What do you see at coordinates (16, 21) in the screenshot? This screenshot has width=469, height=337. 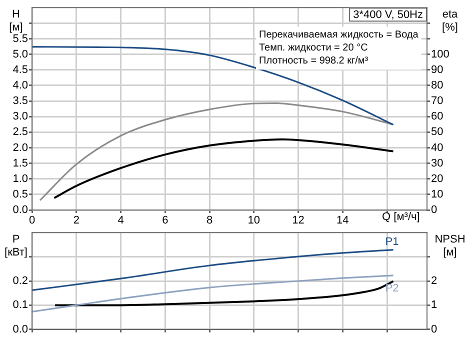 I see `y-axis-title: H [м]` at bounding box center [16, 21].